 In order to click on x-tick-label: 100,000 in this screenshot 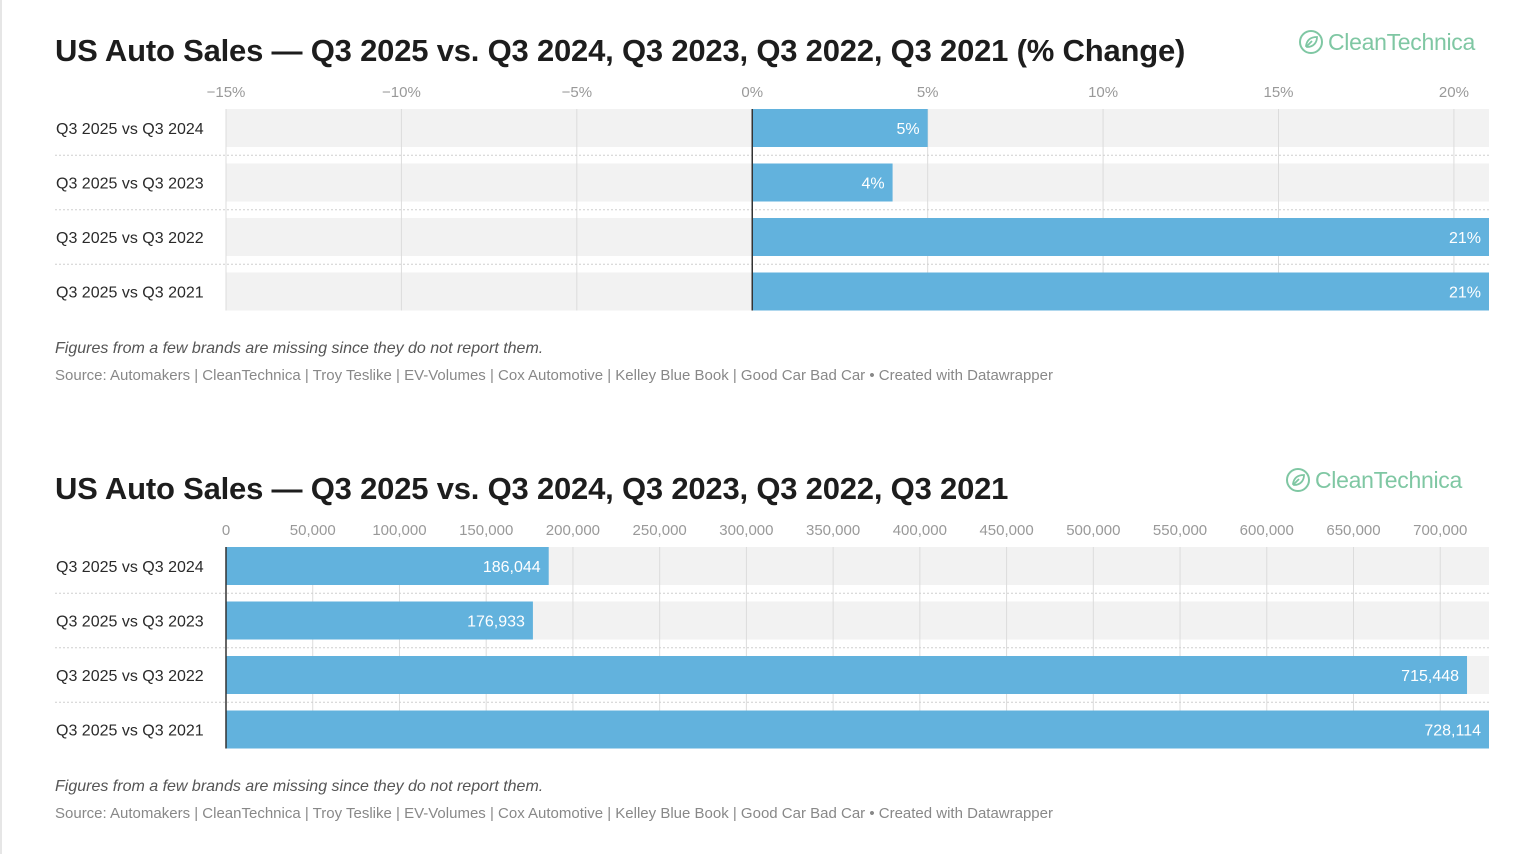, I will do `click(399, 530)`.